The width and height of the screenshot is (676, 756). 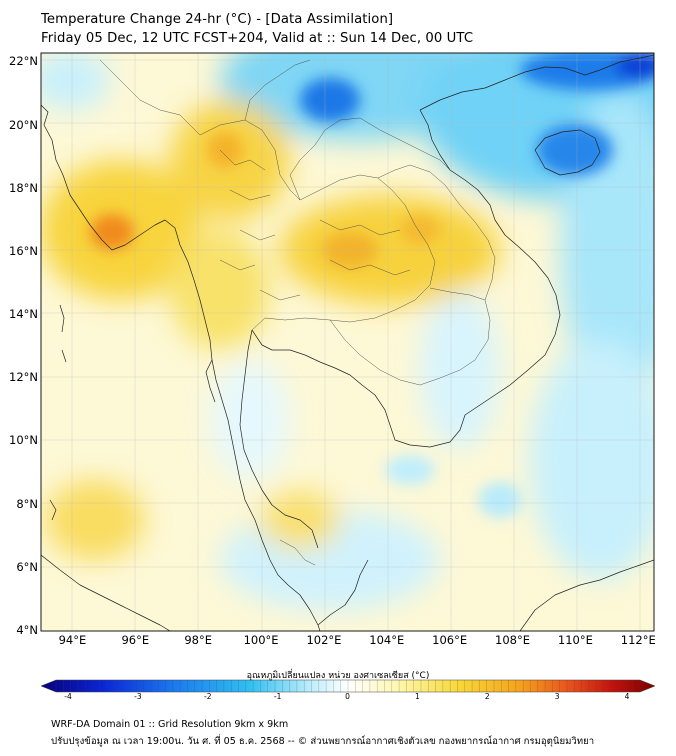 I want to click on colorbar-tick: 4, so click(x=627, y=696).